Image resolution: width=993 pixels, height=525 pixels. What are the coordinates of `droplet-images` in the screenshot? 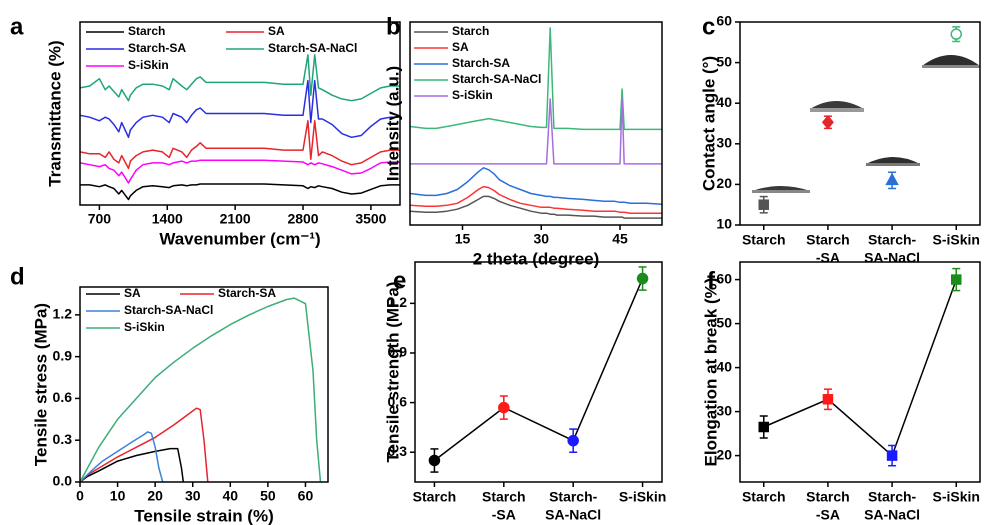 It's located at (866, 124).